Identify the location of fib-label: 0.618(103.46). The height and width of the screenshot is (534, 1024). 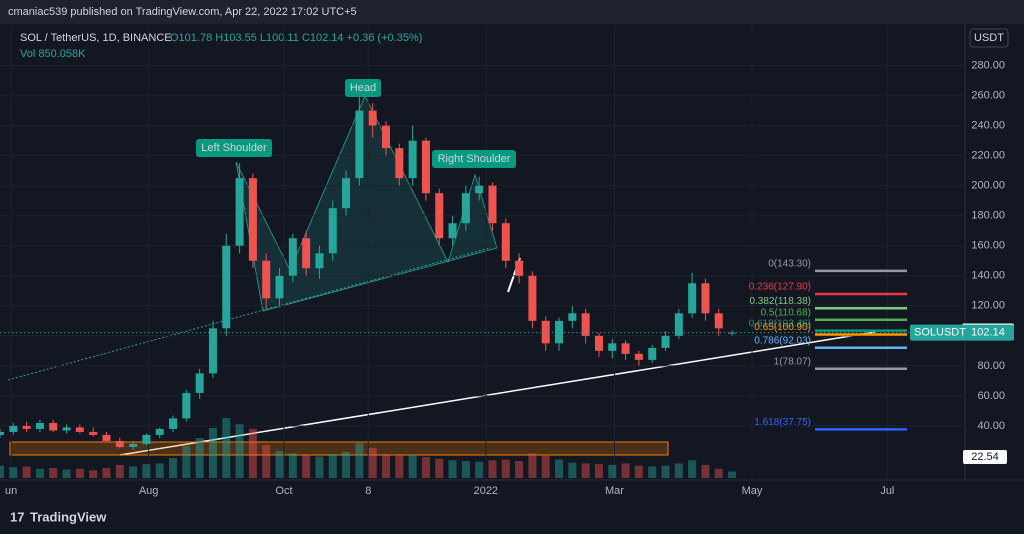
(780, 323).